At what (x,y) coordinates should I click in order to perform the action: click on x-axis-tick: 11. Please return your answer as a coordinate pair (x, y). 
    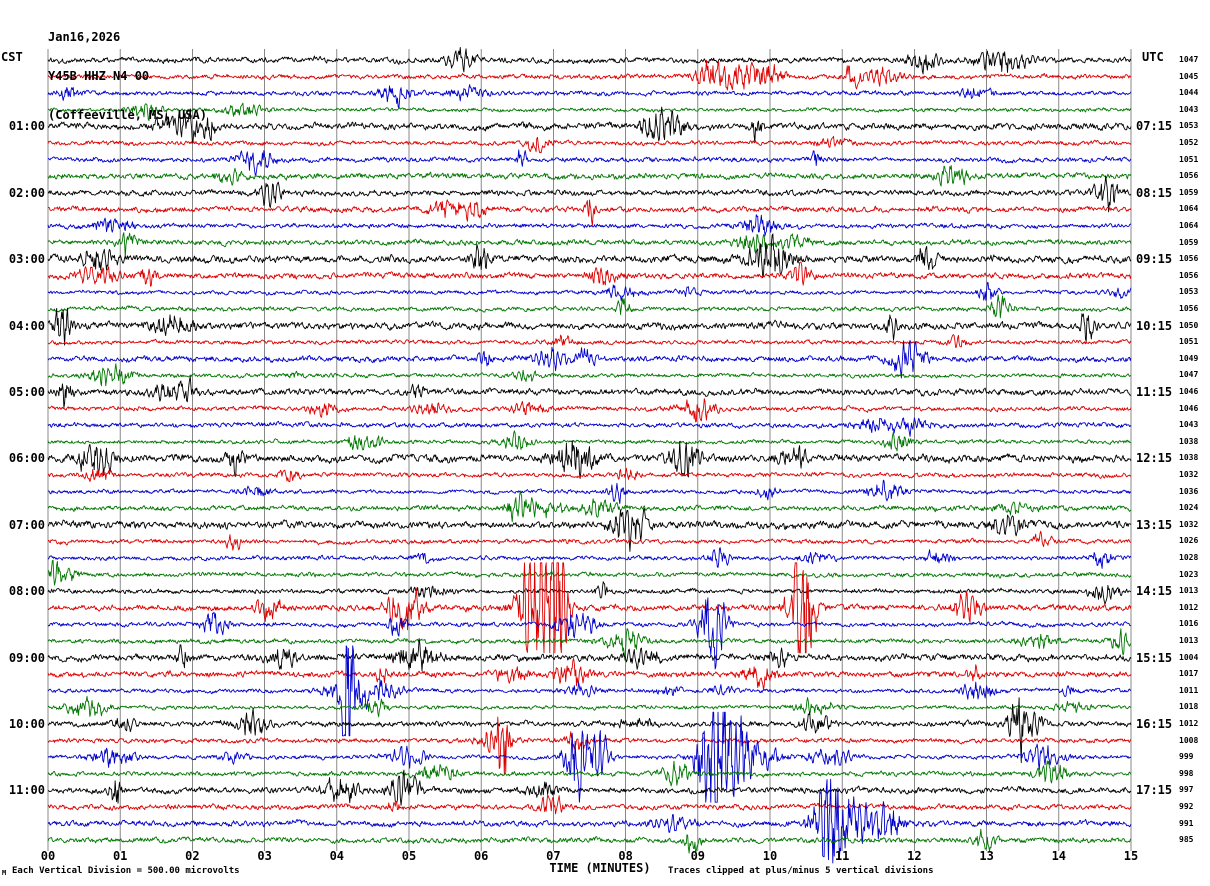
    Looking at the image, I should click on (842, 856).